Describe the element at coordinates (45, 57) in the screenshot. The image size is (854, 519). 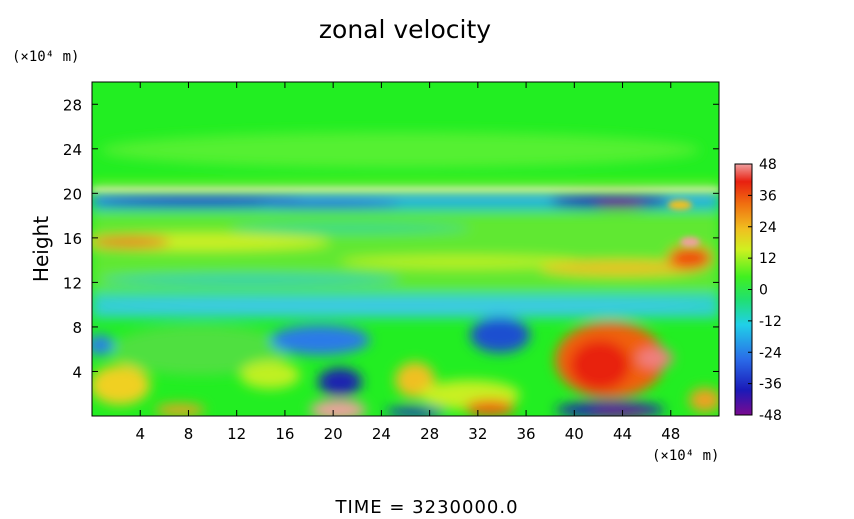
I see `y-unit-label: (×10⁴ m)` at that location.